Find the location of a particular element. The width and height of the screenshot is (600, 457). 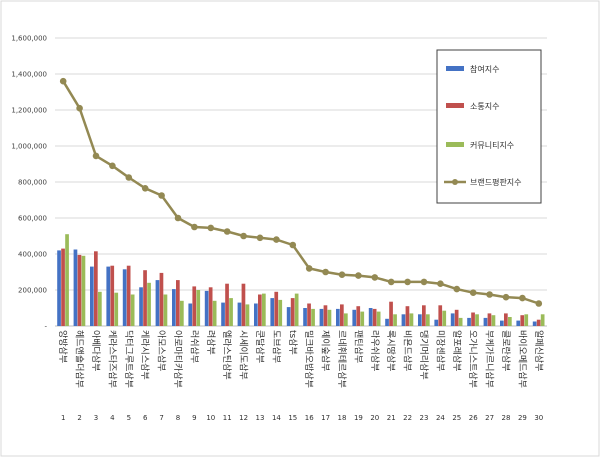

category-label: 닥터그루트삼부 is located at coordinates (128, 359).